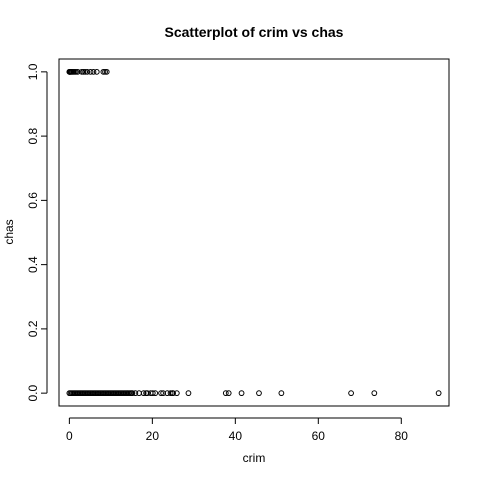 The image size is (480, 480). Describe the element at coordinates (402, 436) in the screenshot. I see `x-tick-label: 80` at that location.